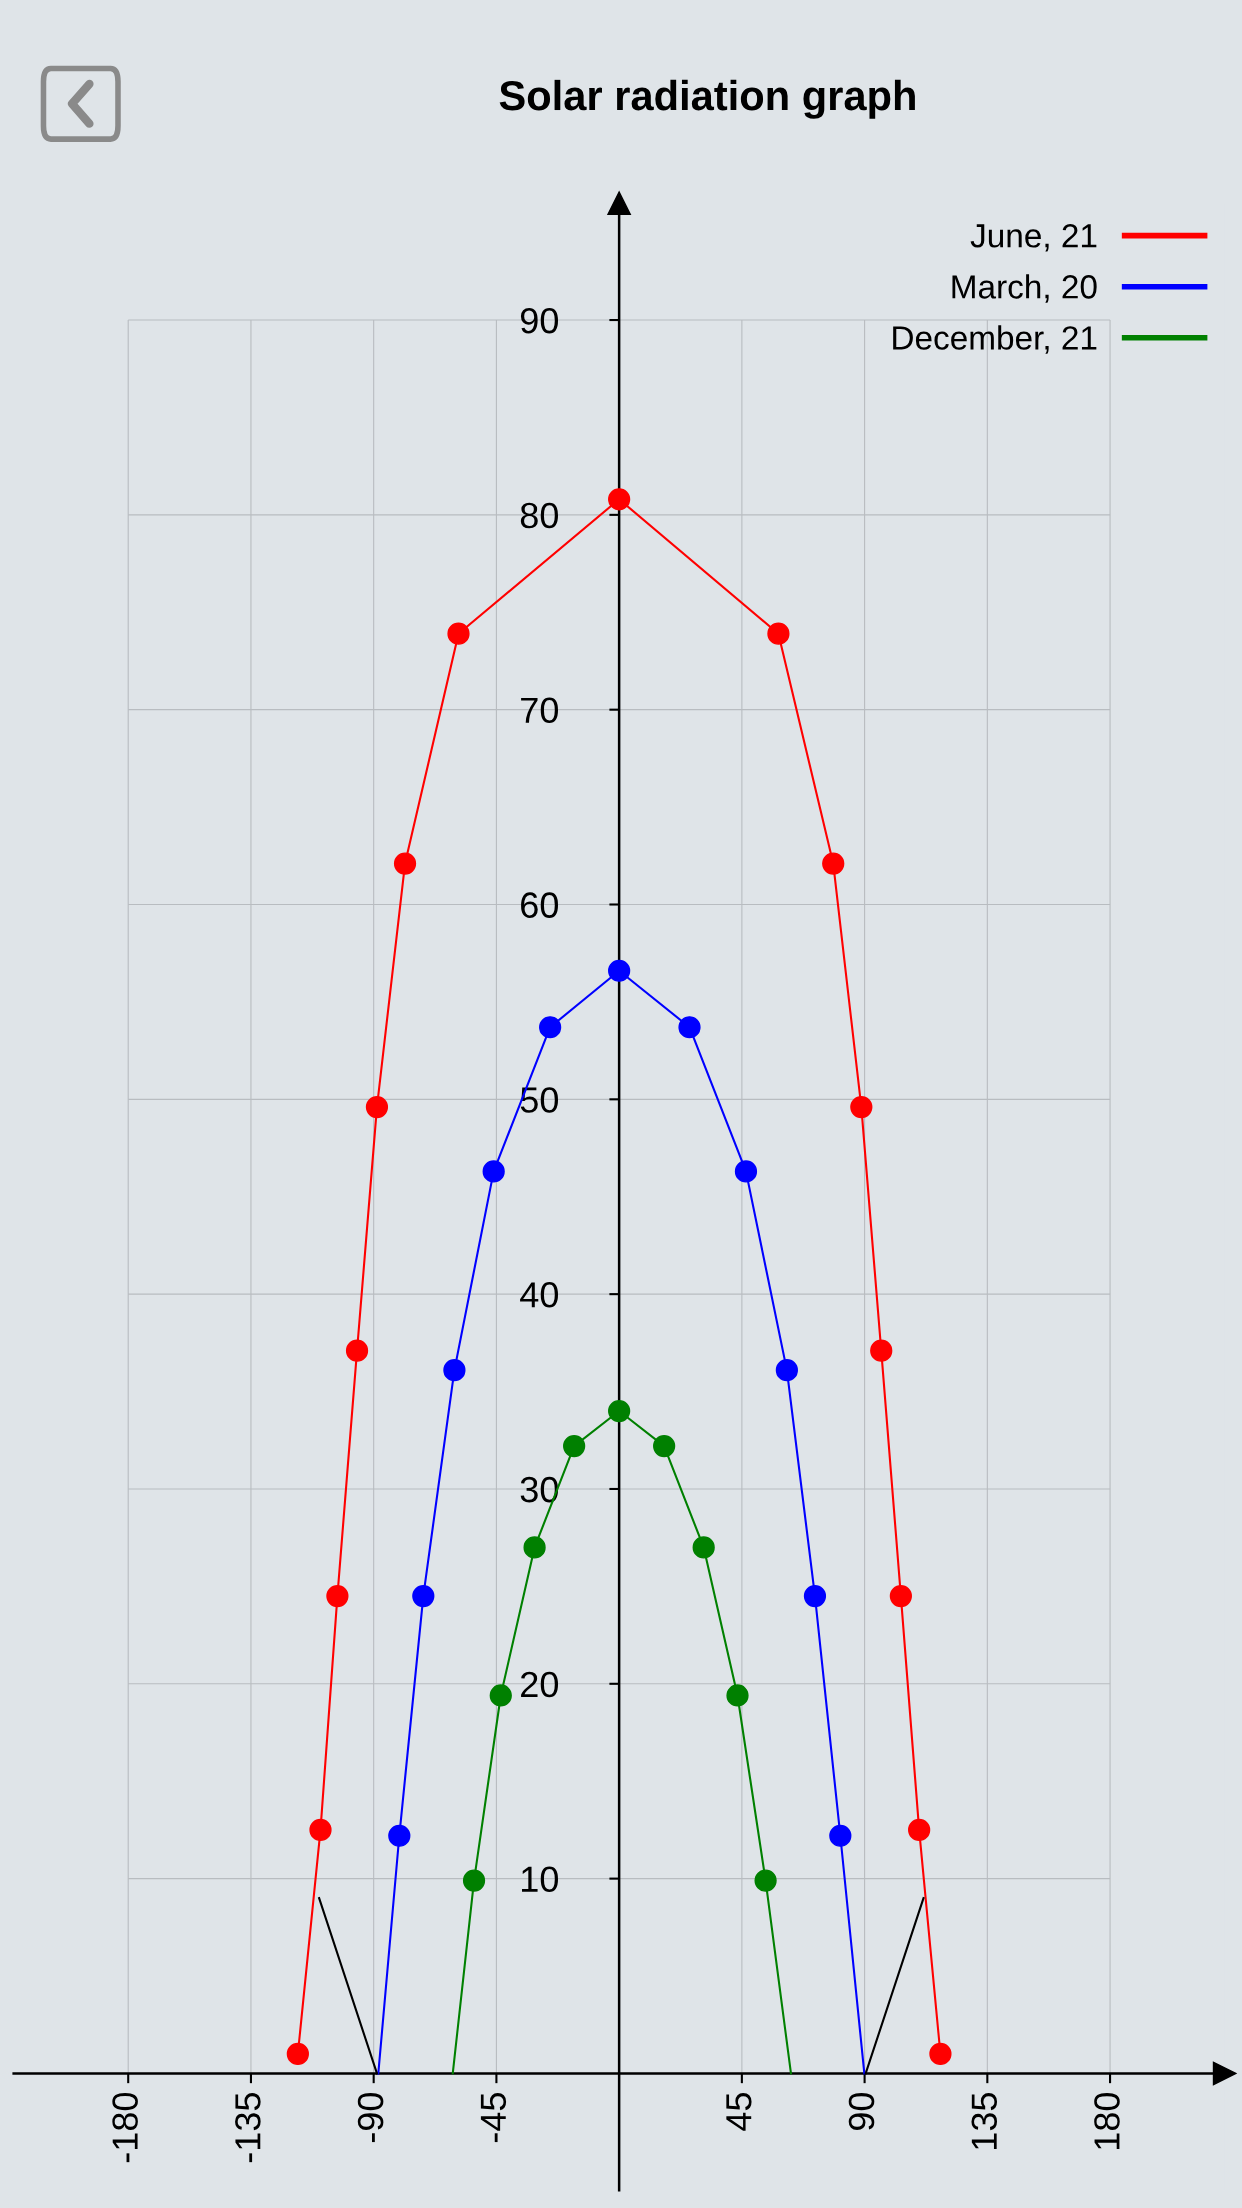  What do you see at coordinates (539, 1295) in the screenshot?
I see `y-tick-label: 40` at bounding box center [539, 1295].